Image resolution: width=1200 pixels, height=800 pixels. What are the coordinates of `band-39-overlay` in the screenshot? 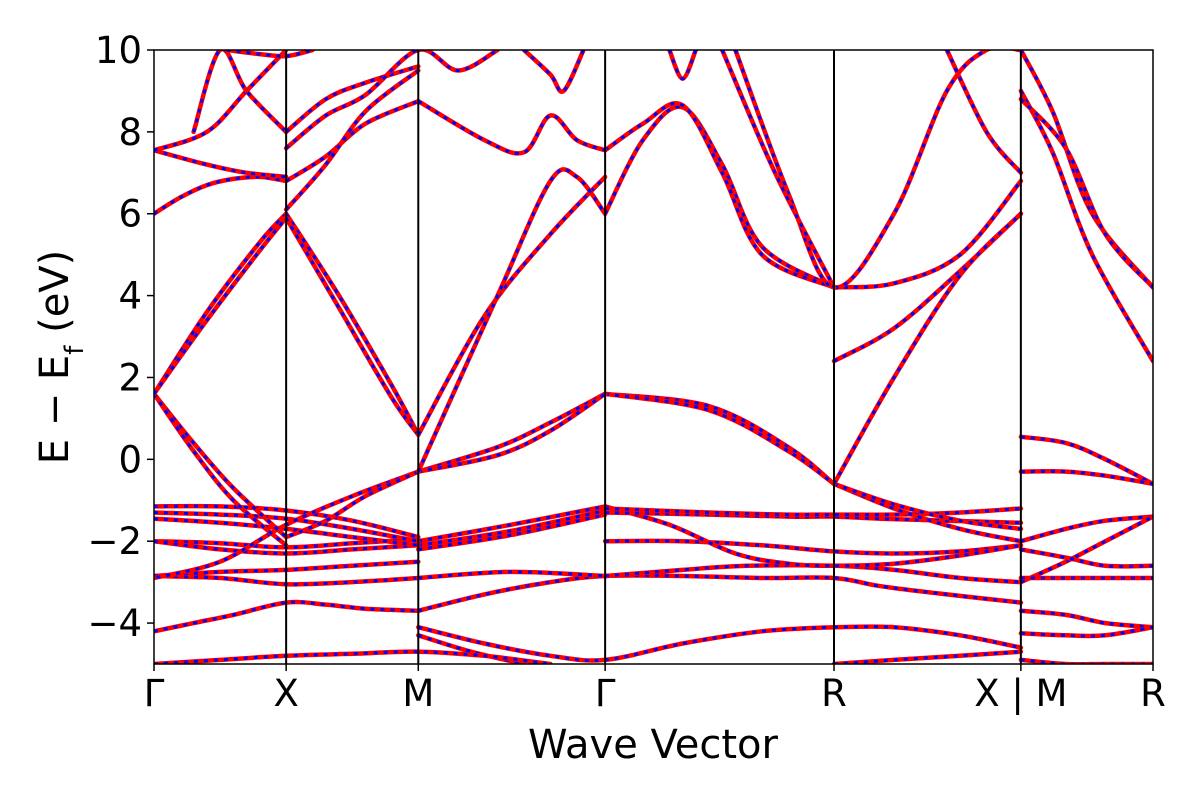 It's located at (877, 169).